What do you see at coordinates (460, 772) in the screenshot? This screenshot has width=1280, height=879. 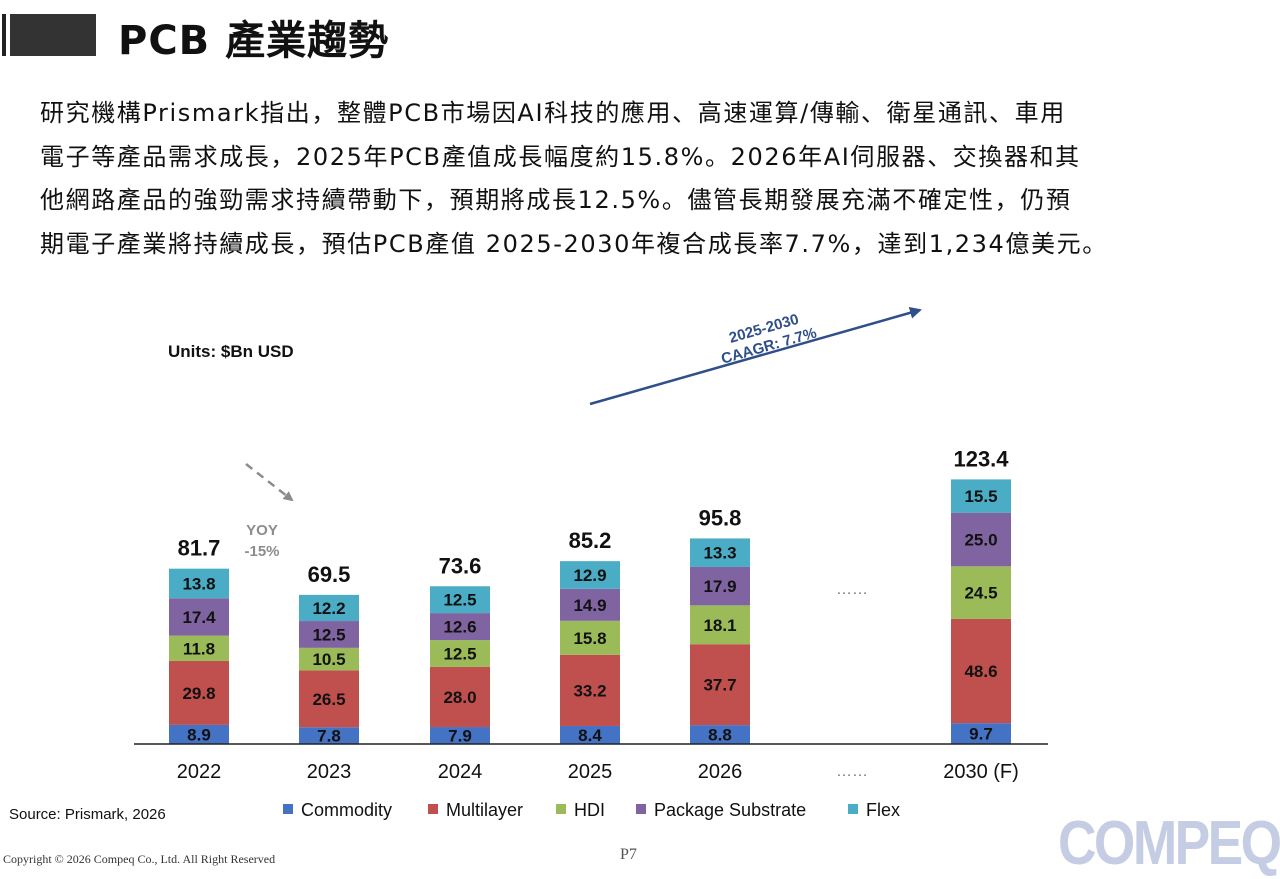 I see `x-tick-label: 2024` at bounding box center [460, 772].